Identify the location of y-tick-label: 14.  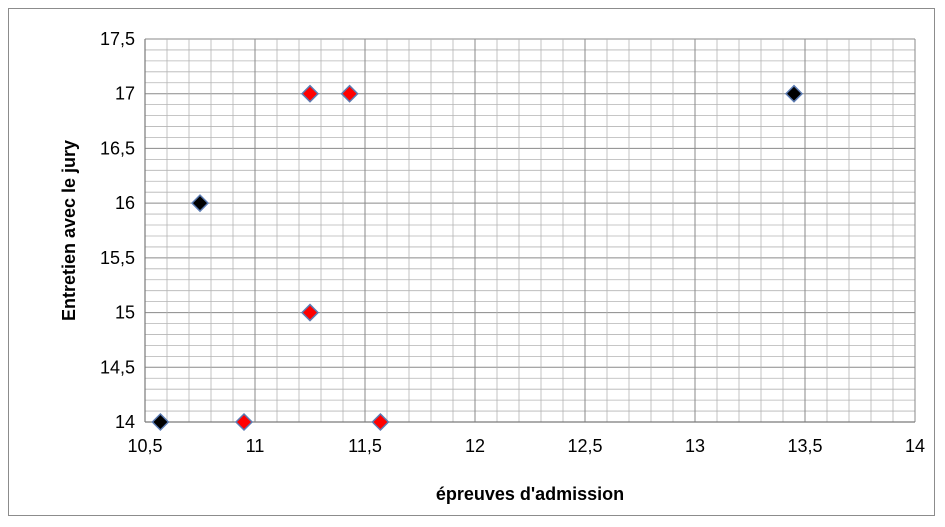
(125, 422).